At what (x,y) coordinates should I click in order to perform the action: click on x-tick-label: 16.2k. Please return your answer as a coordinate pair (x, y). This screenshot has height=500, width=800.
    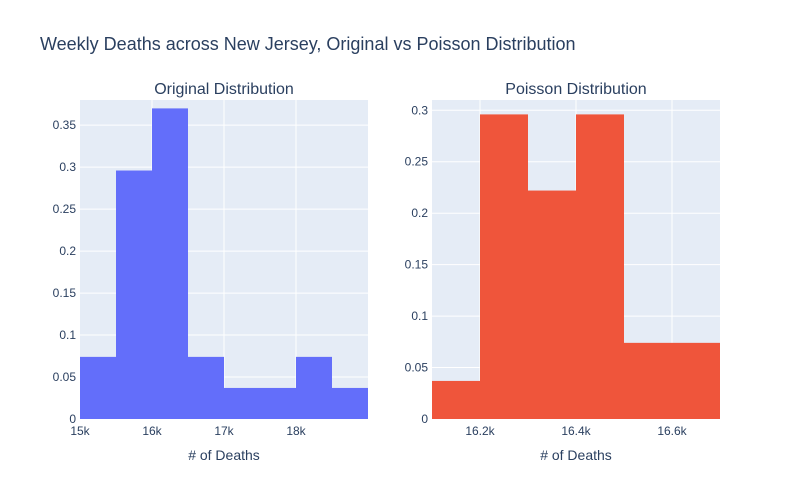
    Looking at the image, I should click on (480, 431).